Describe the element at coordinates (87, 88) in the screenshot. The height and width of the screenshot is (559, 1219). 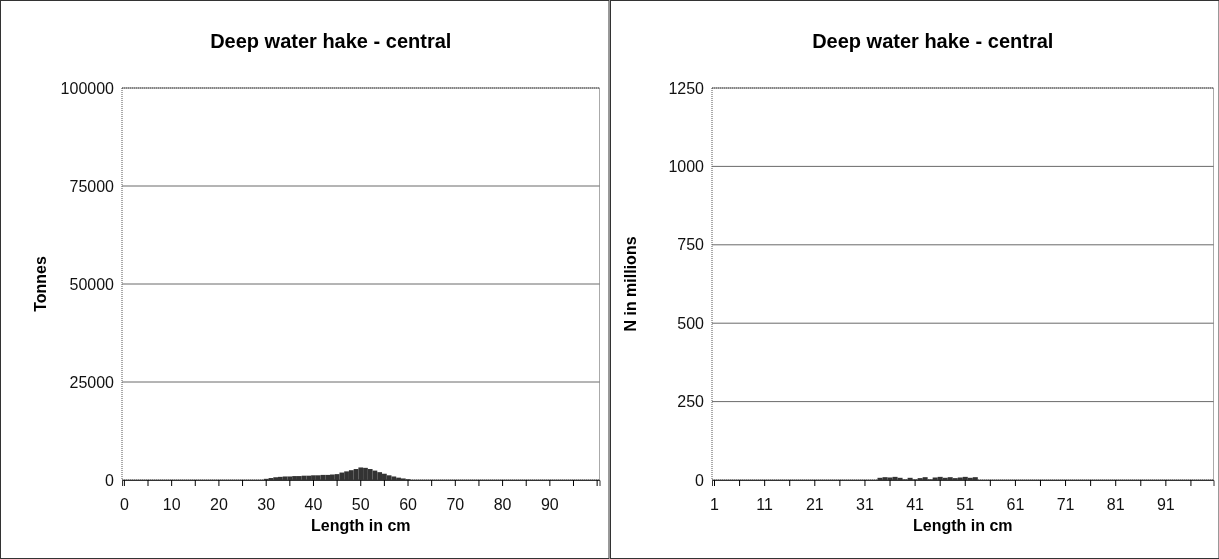
I see `y-tick-label: 100000` at that location.